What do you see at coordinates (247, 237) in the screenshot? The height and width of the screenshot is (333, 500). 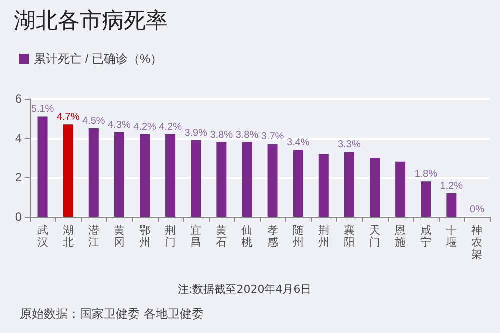 I see `x-tick-label: 仙桃` at bounding box center [247, 237].